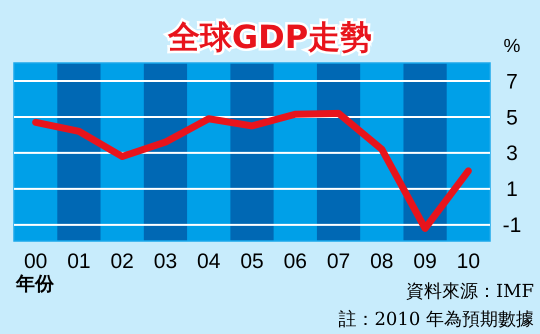  What do you see at coordinates (252, 261) in the screenshot?
I see `x-tick-label: 05` at bounding box center [252, 261].